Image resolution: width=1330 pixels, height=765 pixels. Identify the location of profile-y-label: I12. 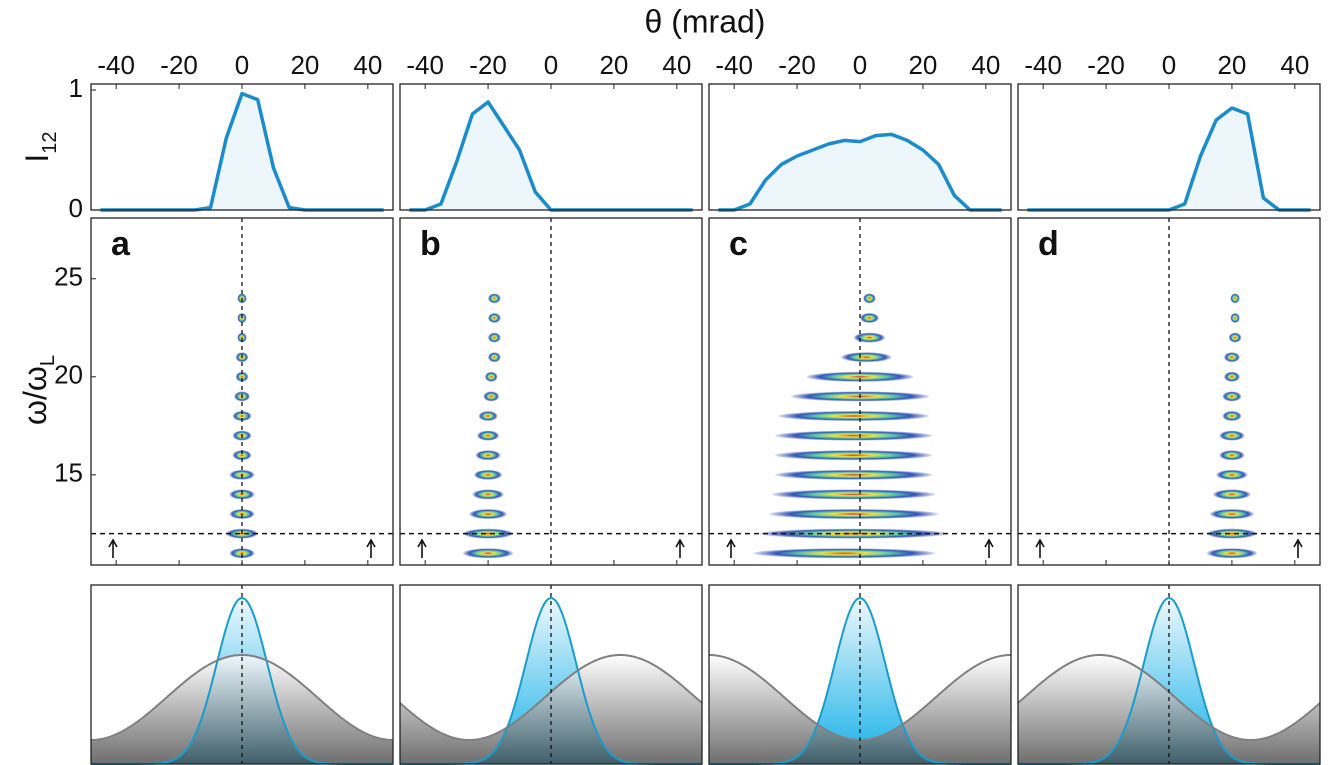
(40, 146).